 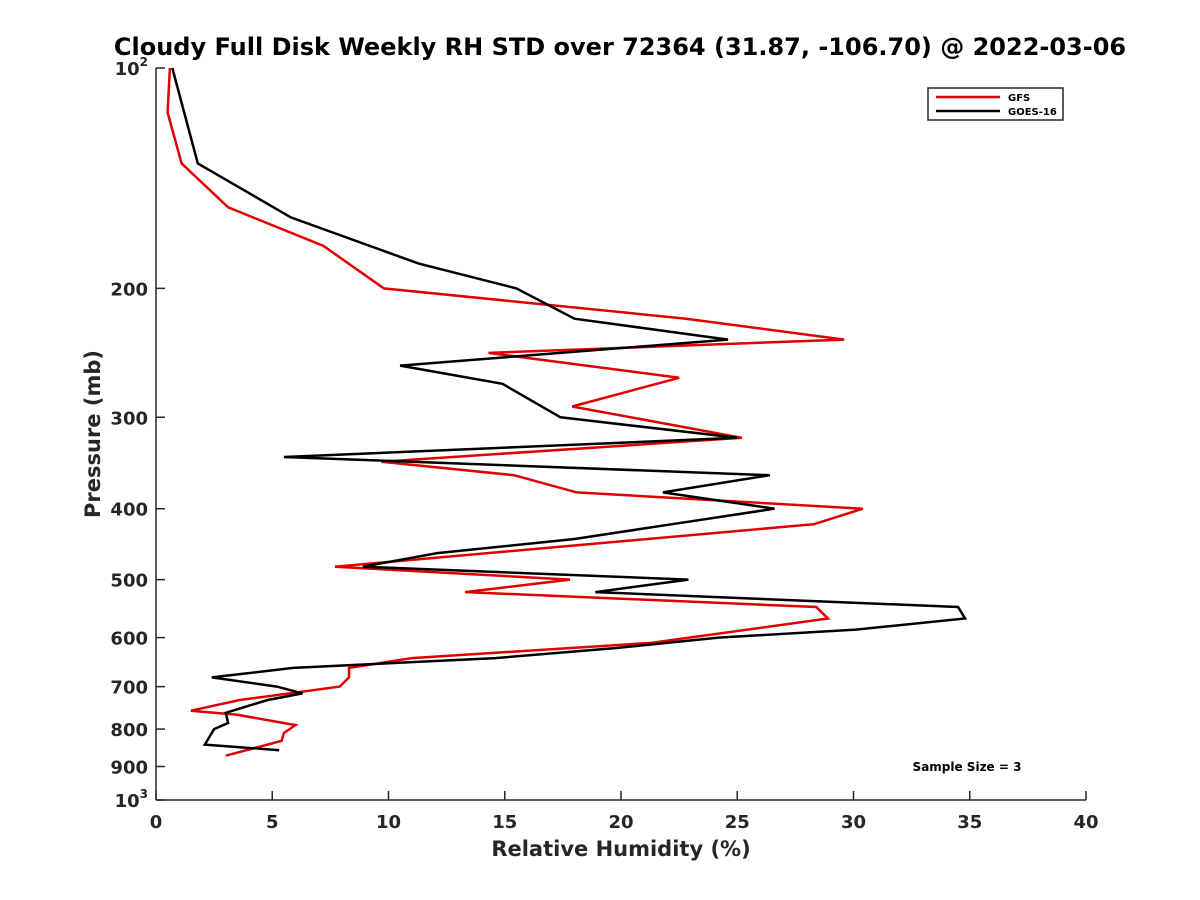 I want to click on y-axis-label: Pressure (mb), so click(x=93, y=434).